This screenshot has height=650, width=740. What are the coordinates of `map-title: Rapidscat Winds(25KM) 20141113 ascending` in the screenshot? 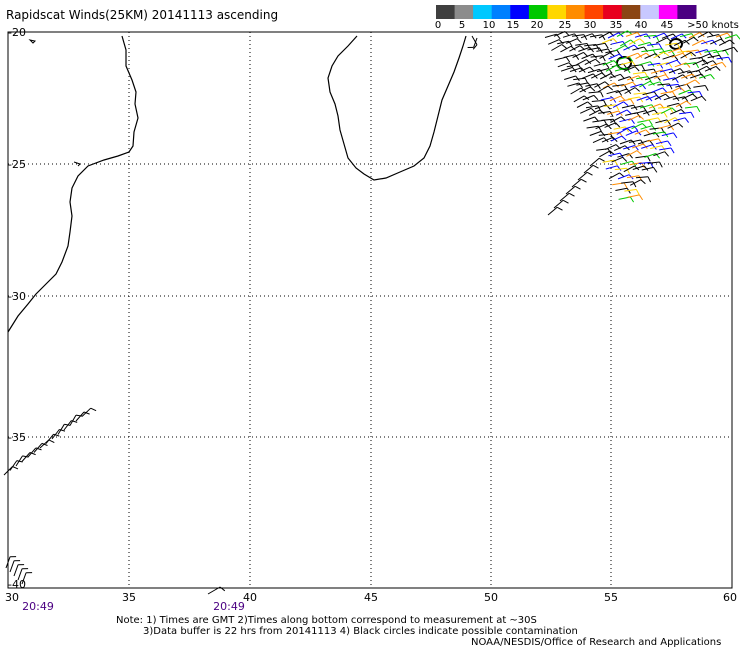 It's located at (142, 15).